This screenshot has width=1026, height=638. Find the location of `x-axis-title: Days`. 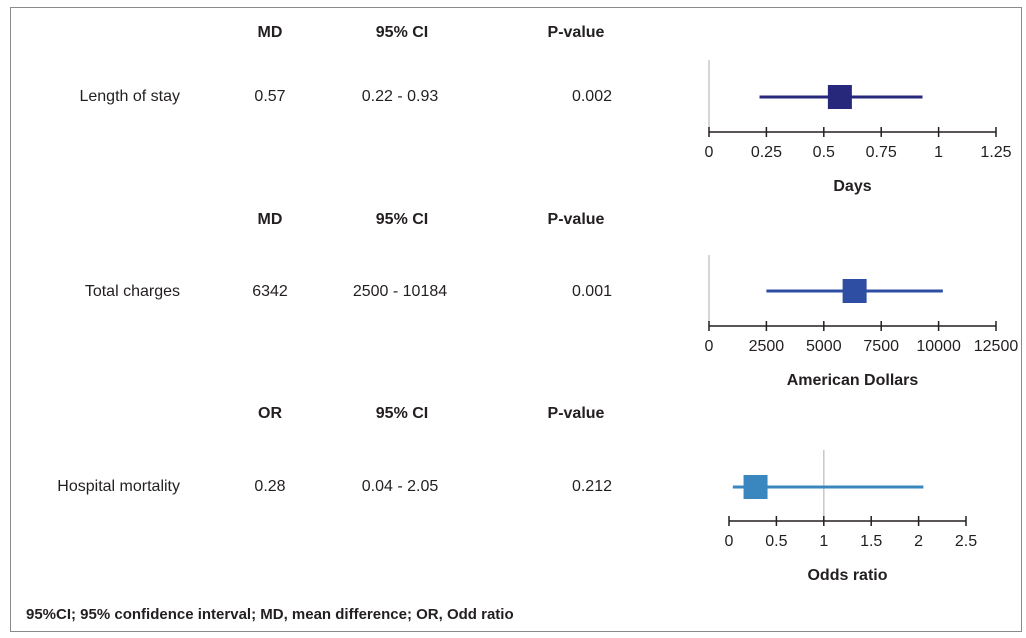

x-axis-title: Days is located at coordinates (852, 186).